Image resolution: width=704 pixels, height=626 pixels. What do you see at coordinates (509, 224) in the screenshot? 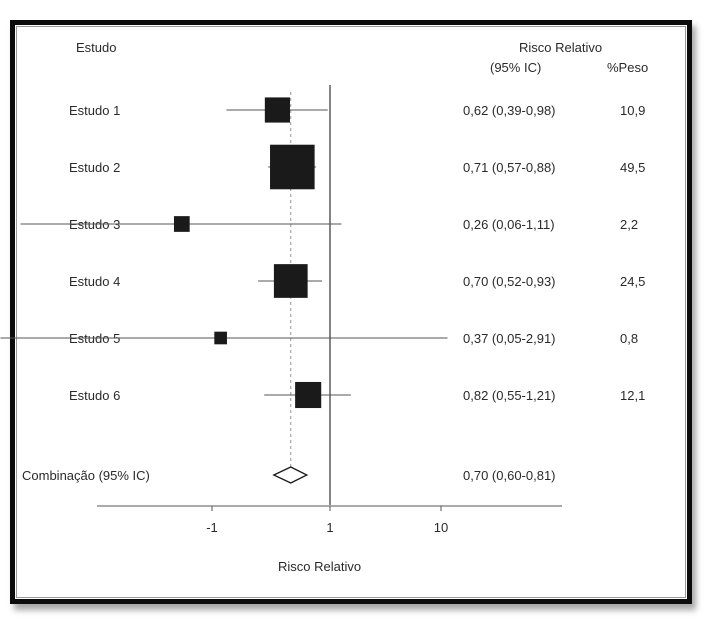
I see `study-ci-text: 0,26 (0,06-1,11)` at bounding box center [509, 224].